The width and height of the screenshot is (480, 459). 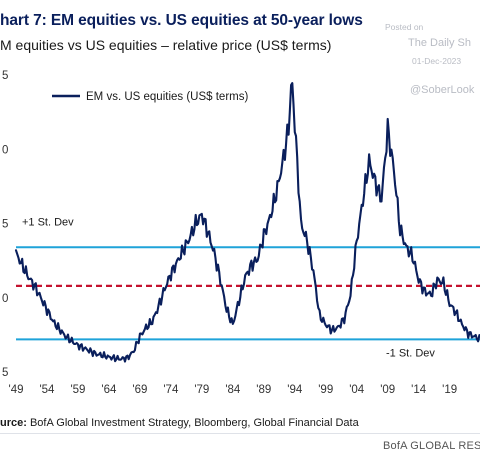 I want to click on x-tick-label: '54, so click(x=47, y=390).